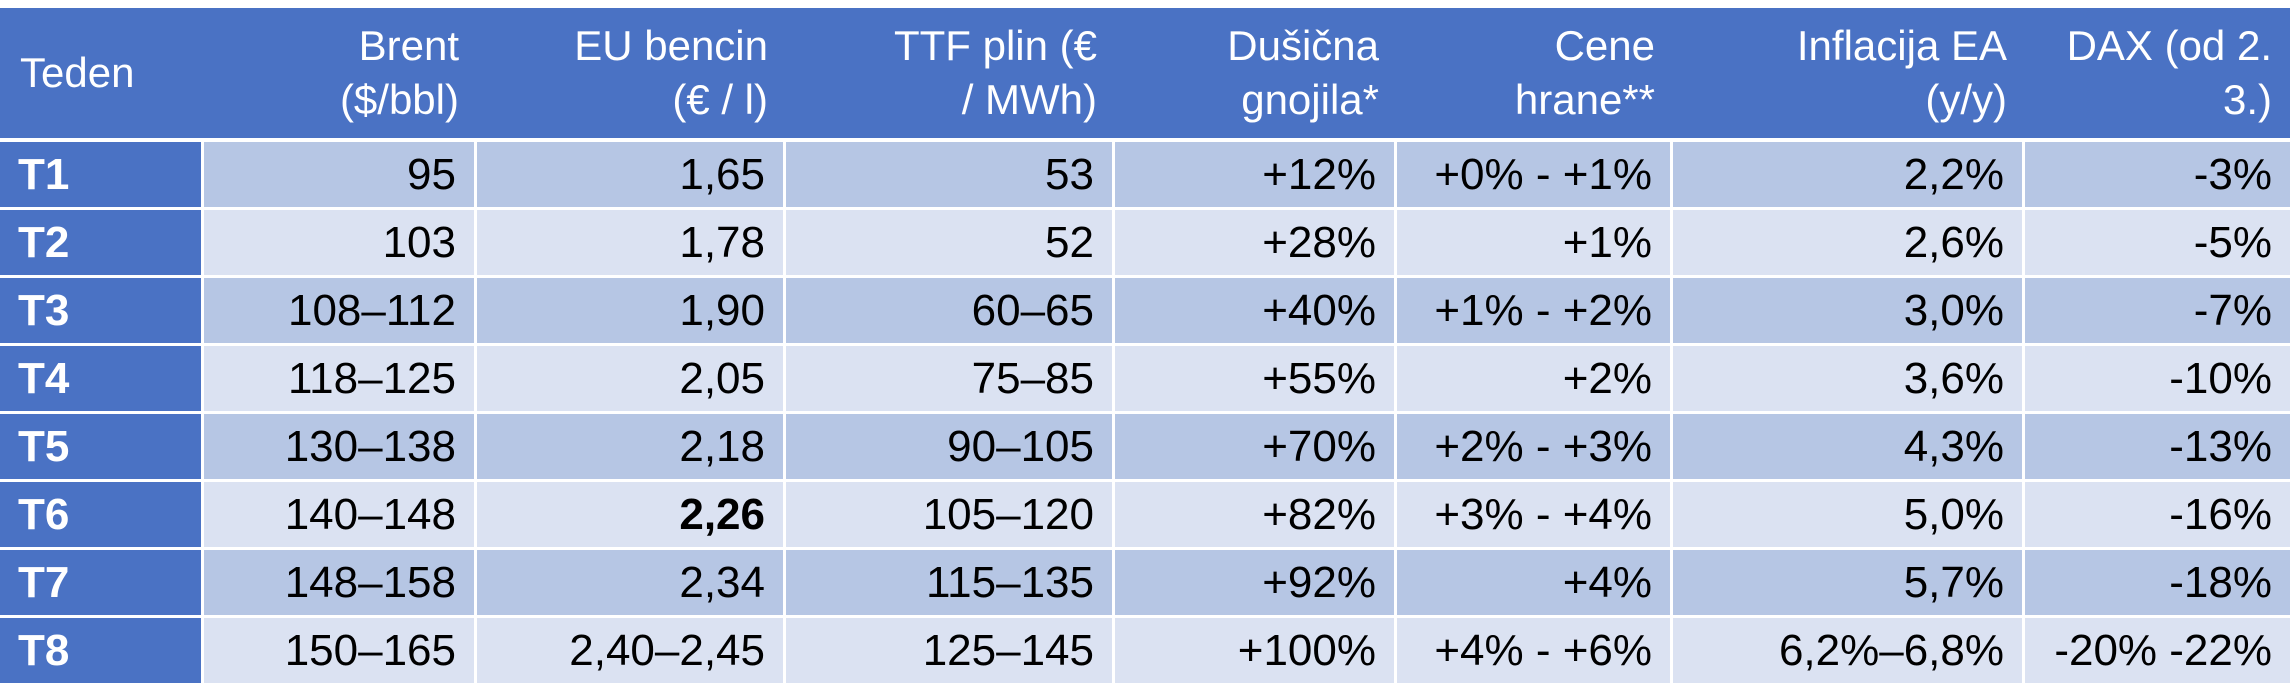 The height and width of the screenshot is (690, 2290). What do you see at coordinates (1535, 73) in the screenshot?
I see `column-header-food-prices: Cene hrane**` at bounding box center [1535, 73].